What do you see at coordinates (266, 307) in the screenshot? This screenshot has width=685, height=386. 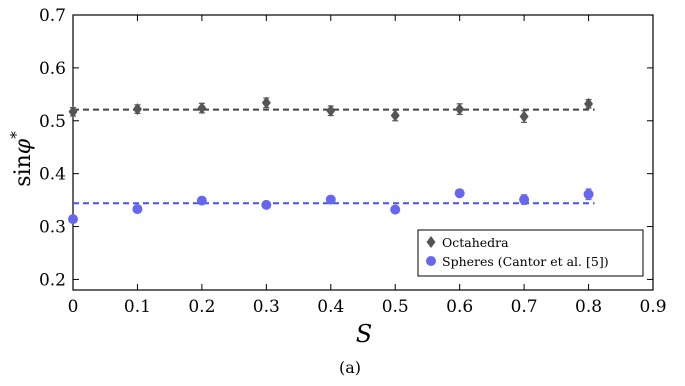 I see `x-tick-label: 0.3` at bounding box center [266, 307].